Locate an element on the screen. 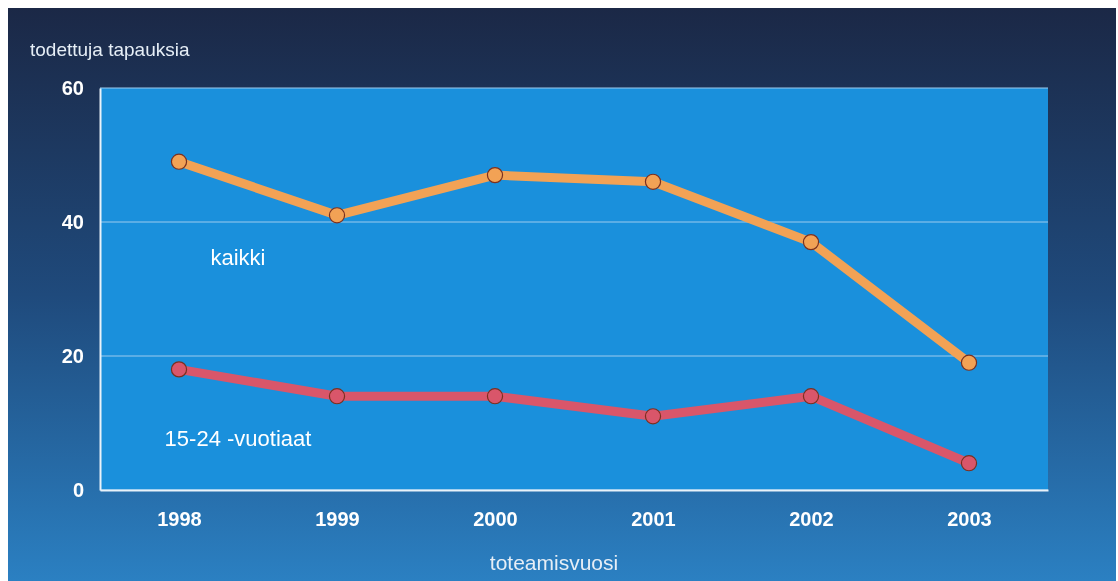  x-axis-title: toteamisvuosi is located at coordinates (554, 562).